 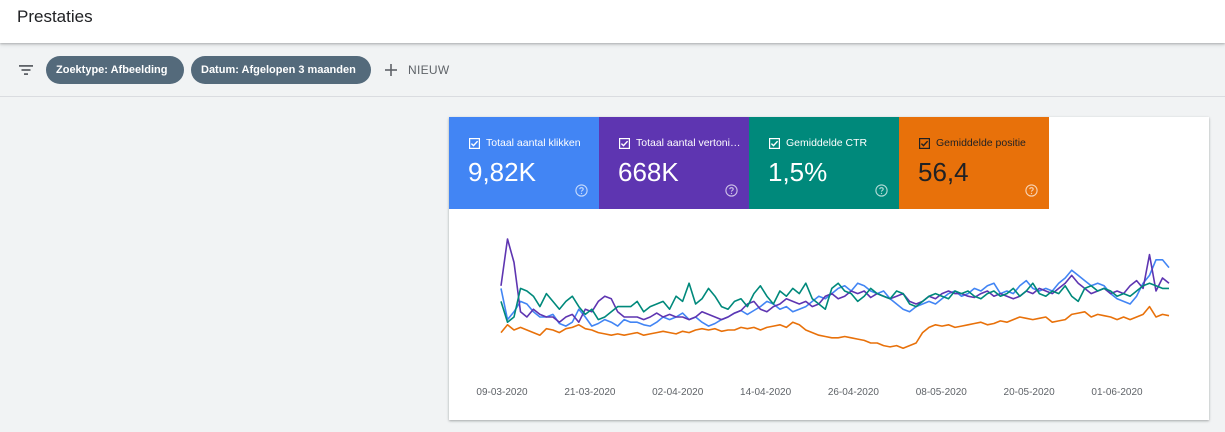 I want to click on metric-average-position: Gemiddelde positie 56,4, so click(x=974, y=163).